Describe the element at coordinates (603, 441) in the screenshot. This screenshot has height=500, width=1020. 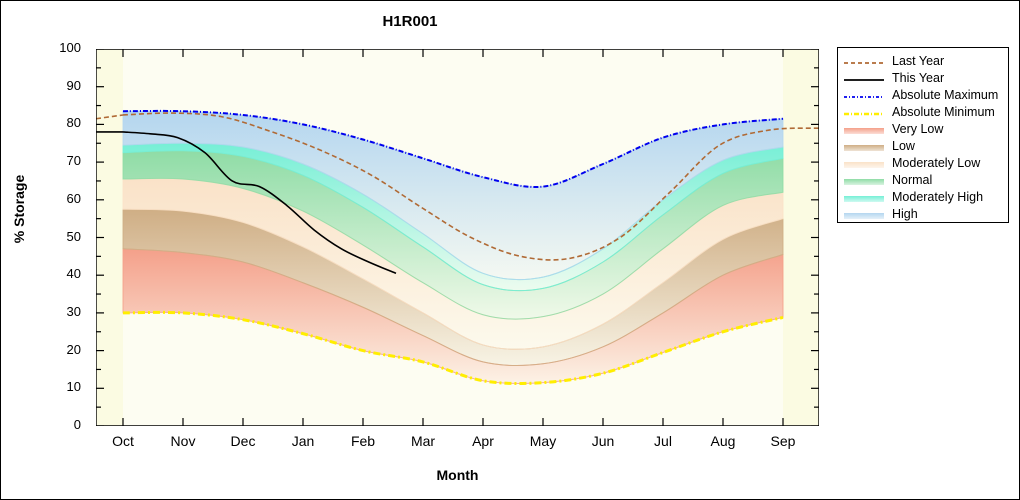
I see `x-tick-label: Jun` at that location.